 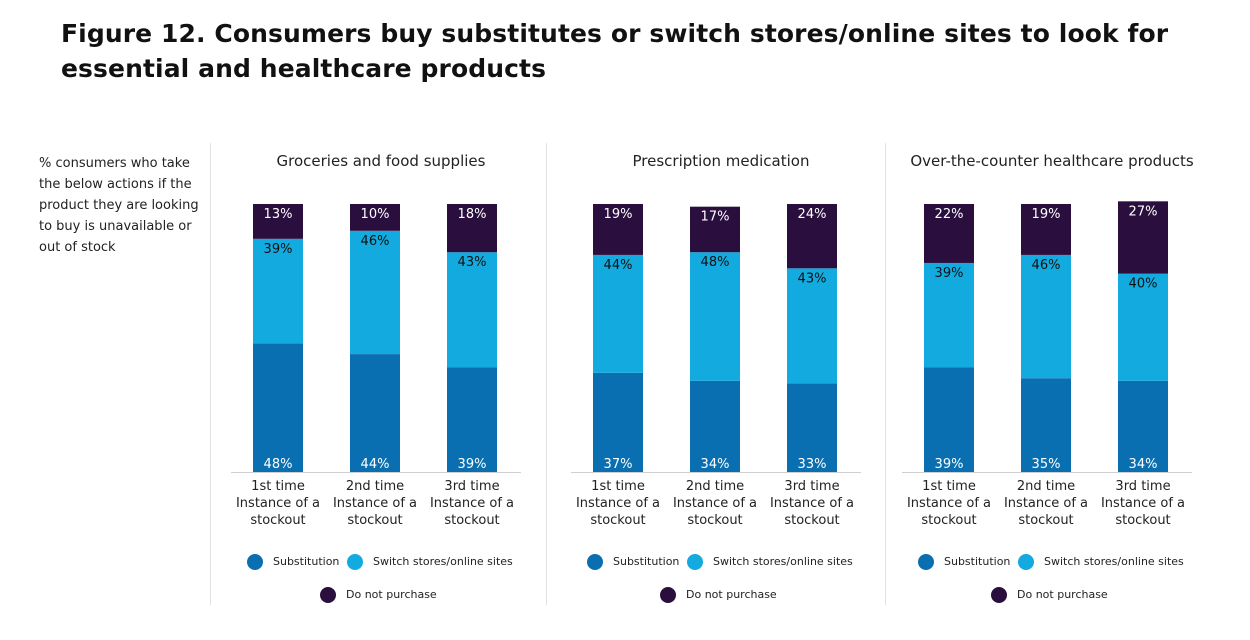 What do you see at coordinates (618, 464) in the screenshot?
I see `data-label: 37%` at bounding box center [618, 464].